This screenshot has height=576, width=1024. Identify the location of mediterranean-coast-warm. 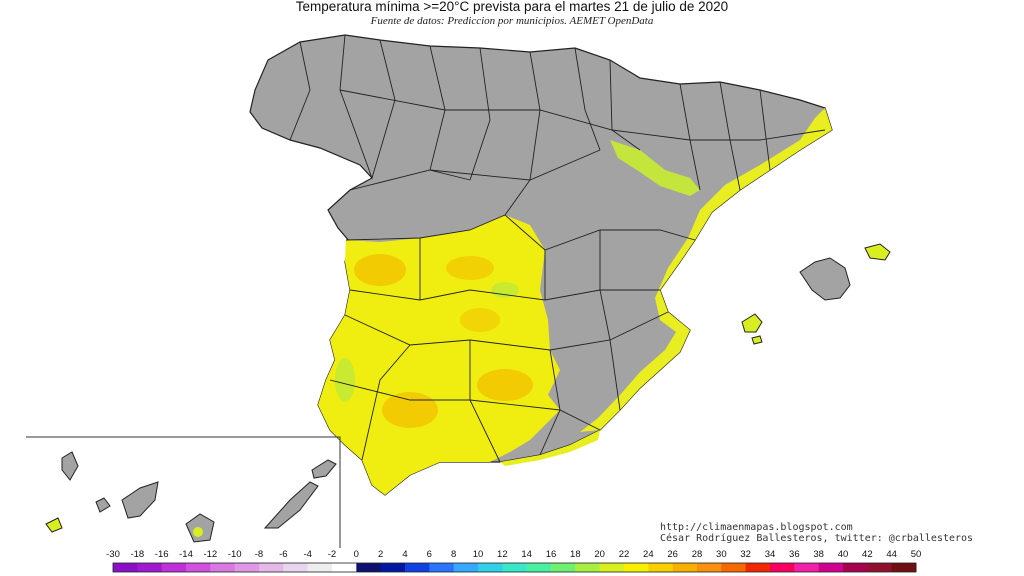
(706, 270).